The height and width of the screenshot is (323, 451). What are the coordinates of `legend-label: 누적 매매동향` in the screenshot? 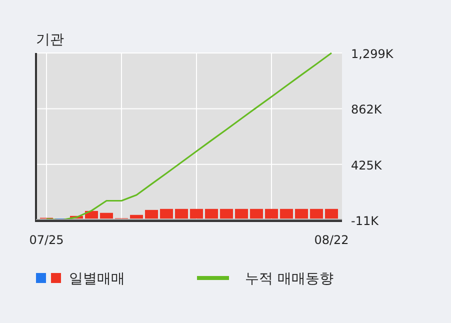 It's located at (289, 279).